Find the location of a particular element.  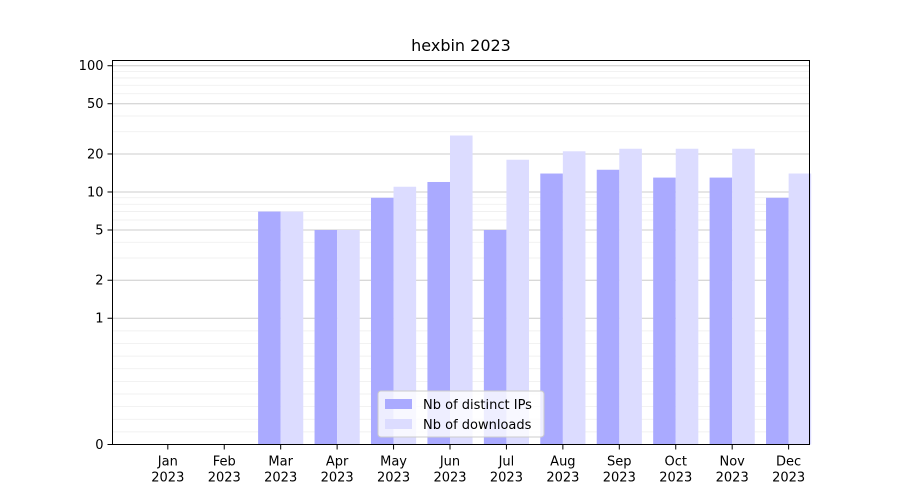

y-axis: 0 1 2 5 10 20 50 100 is located at coordinates (96, 256).